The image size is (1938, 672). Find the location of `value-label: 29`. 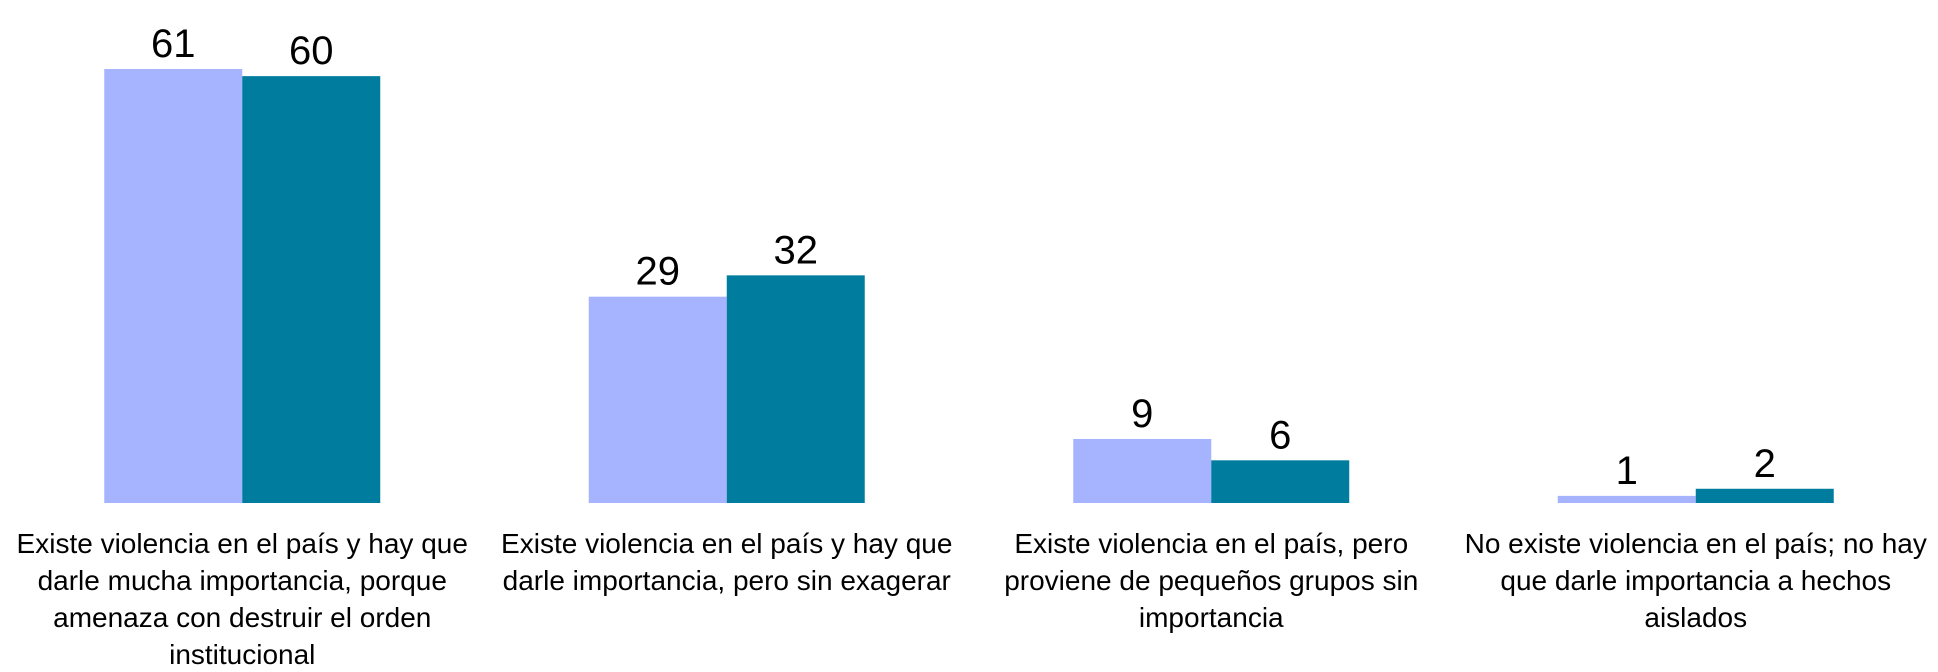

value-label: 29 is located at coordinates (658, 272).